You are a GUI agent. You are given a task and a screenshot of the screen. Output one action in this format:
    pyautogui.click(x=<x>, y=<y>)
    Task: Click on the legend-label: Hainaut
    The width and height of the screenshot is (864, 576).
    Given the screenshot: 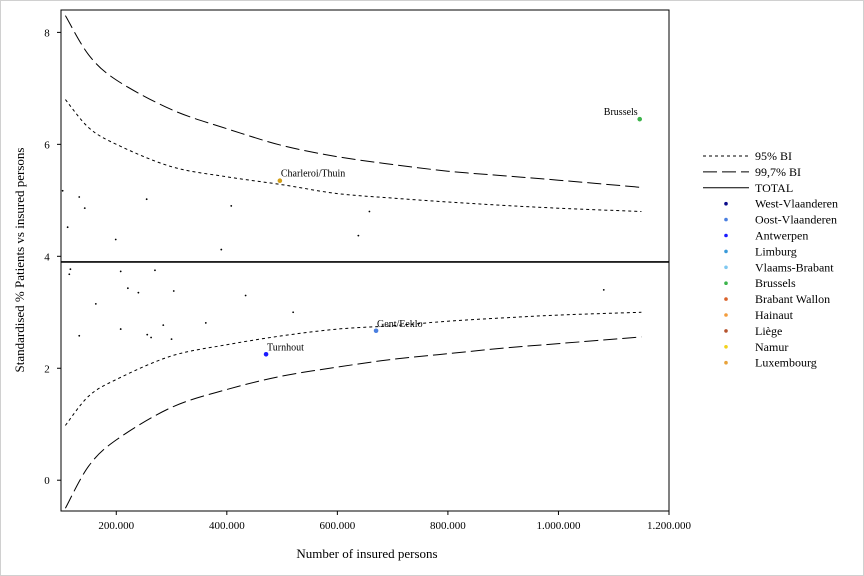 What is the action you would take?
    pyautogui.click(x=774, y=315)
    